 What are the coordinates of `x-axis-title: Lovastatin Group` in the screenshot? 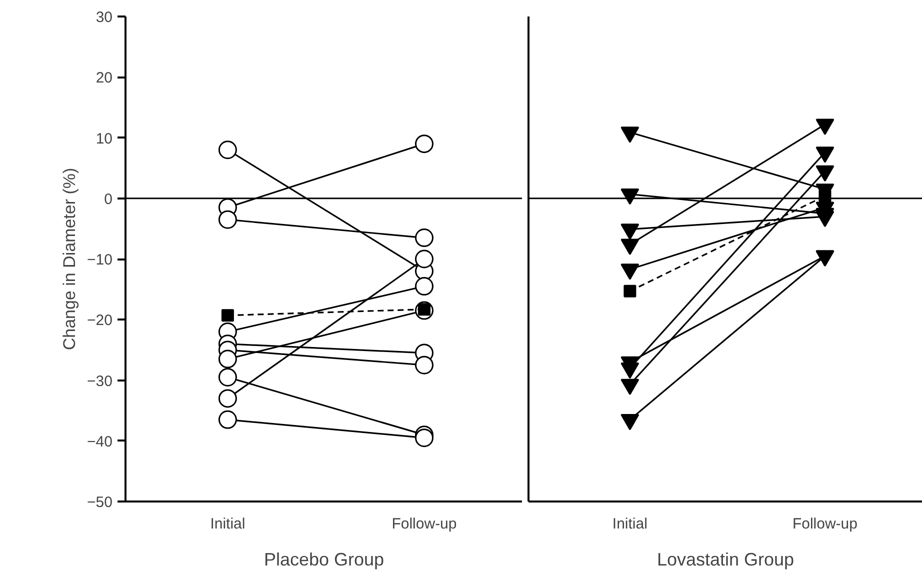 It's located at (725, 560).